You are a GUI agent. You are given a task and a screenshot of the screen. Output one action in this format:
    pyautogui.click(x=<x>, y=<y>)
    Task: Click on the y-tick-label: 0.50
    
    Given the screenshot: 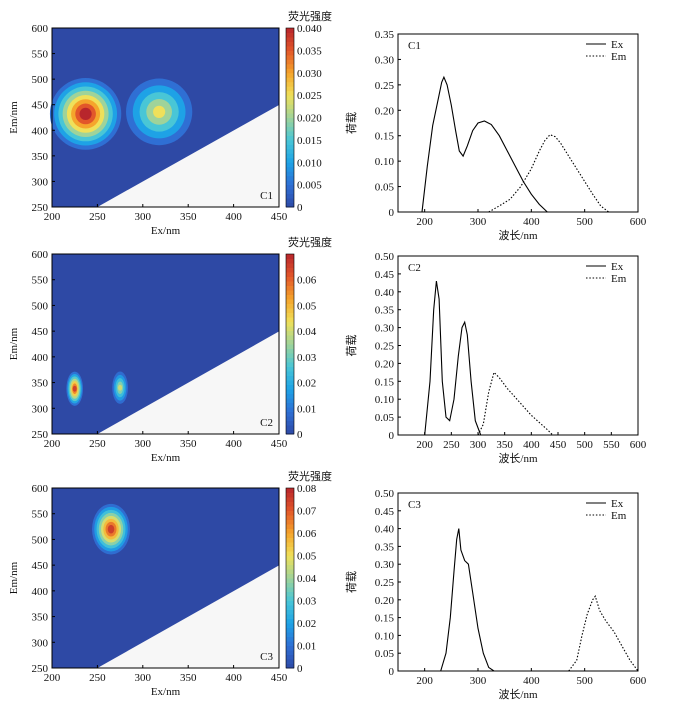 What is the action you would take?
    pyautogui.click(x=385, y=257)
    